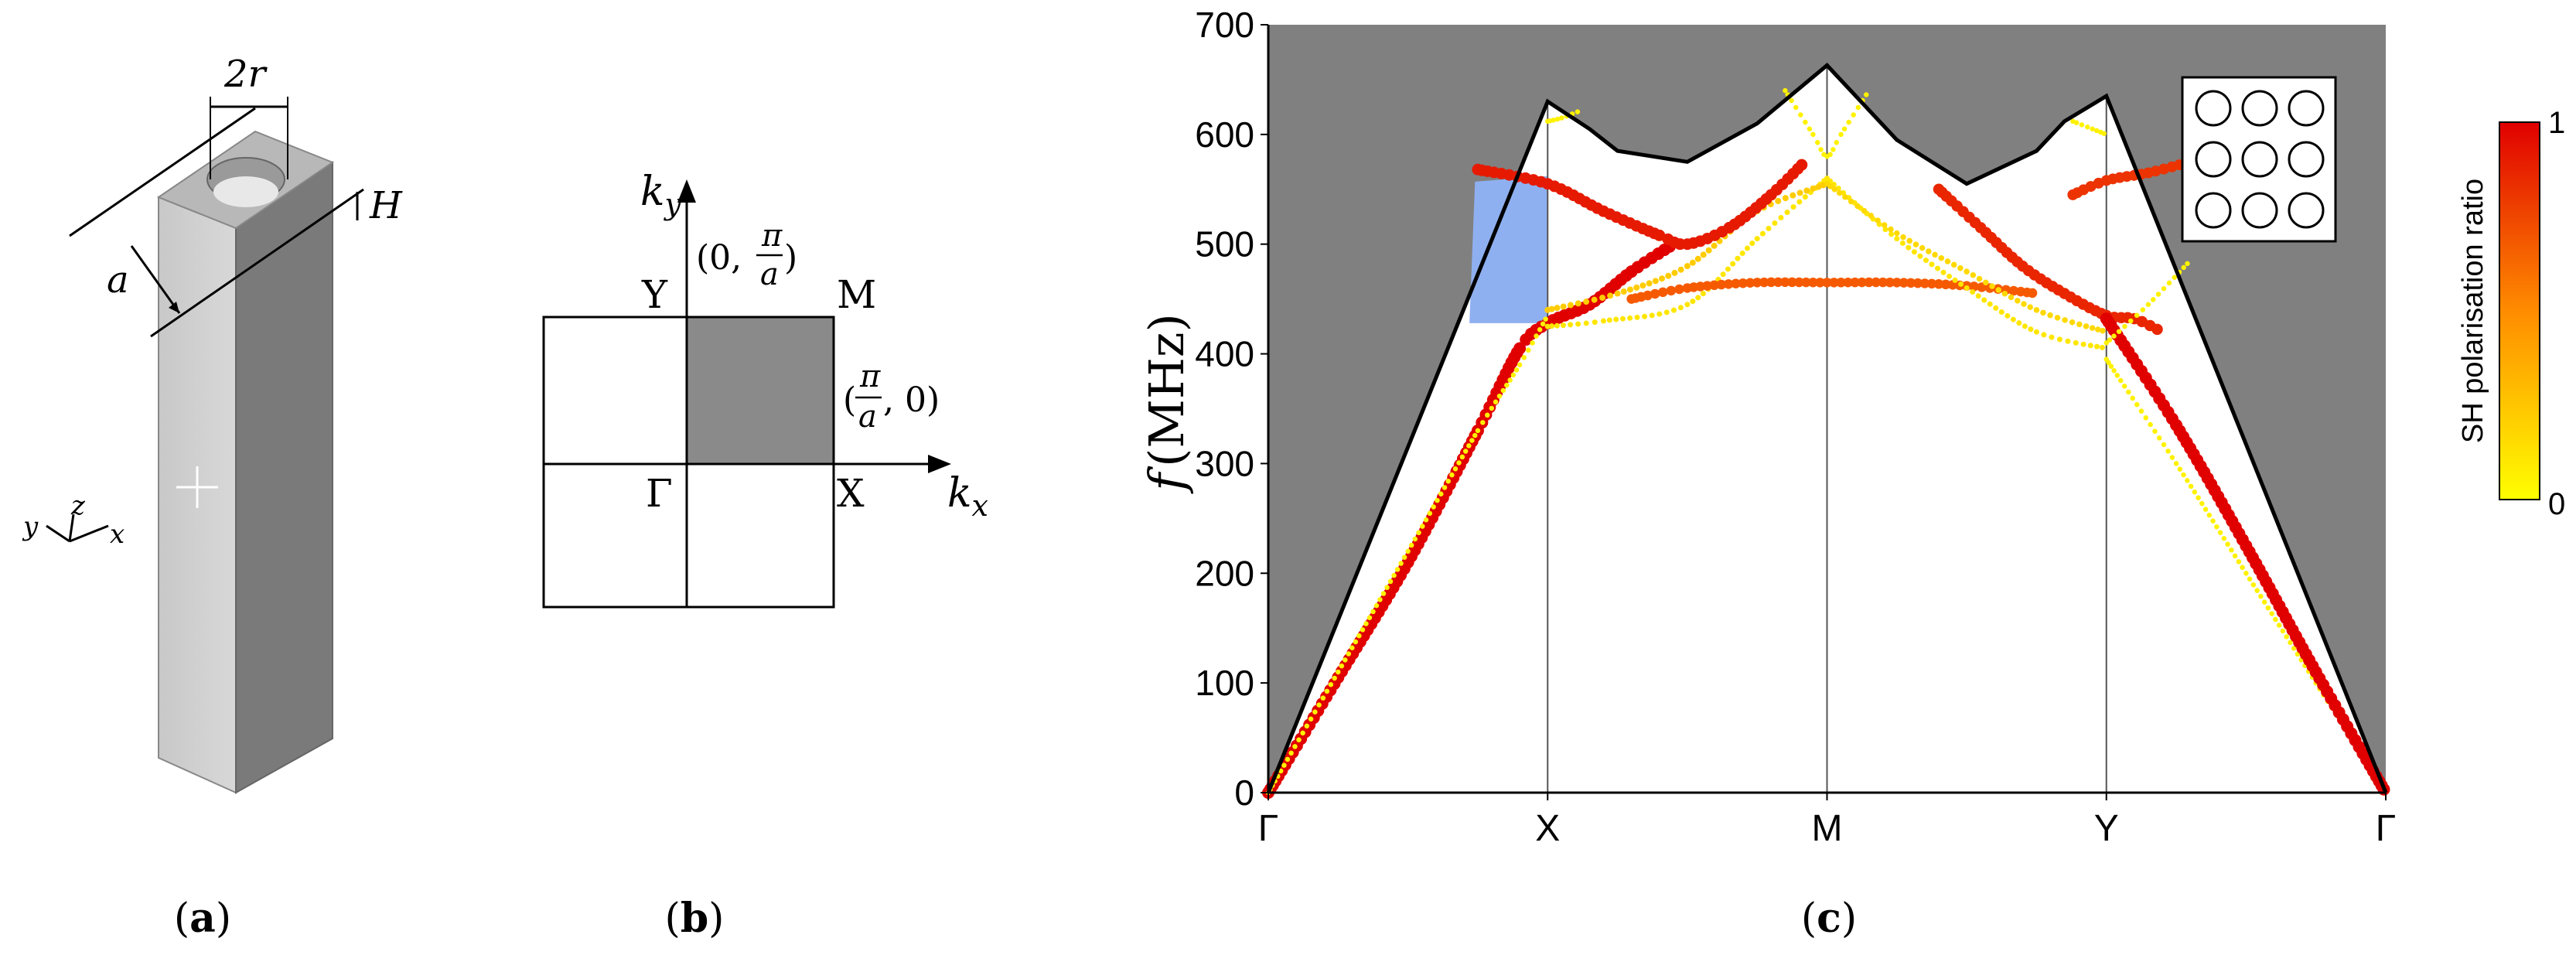 The image size is (2576, 962). Describe the element at coordinates (695, 919) in the screenshot. I see `caption-b: (b)` at that location.